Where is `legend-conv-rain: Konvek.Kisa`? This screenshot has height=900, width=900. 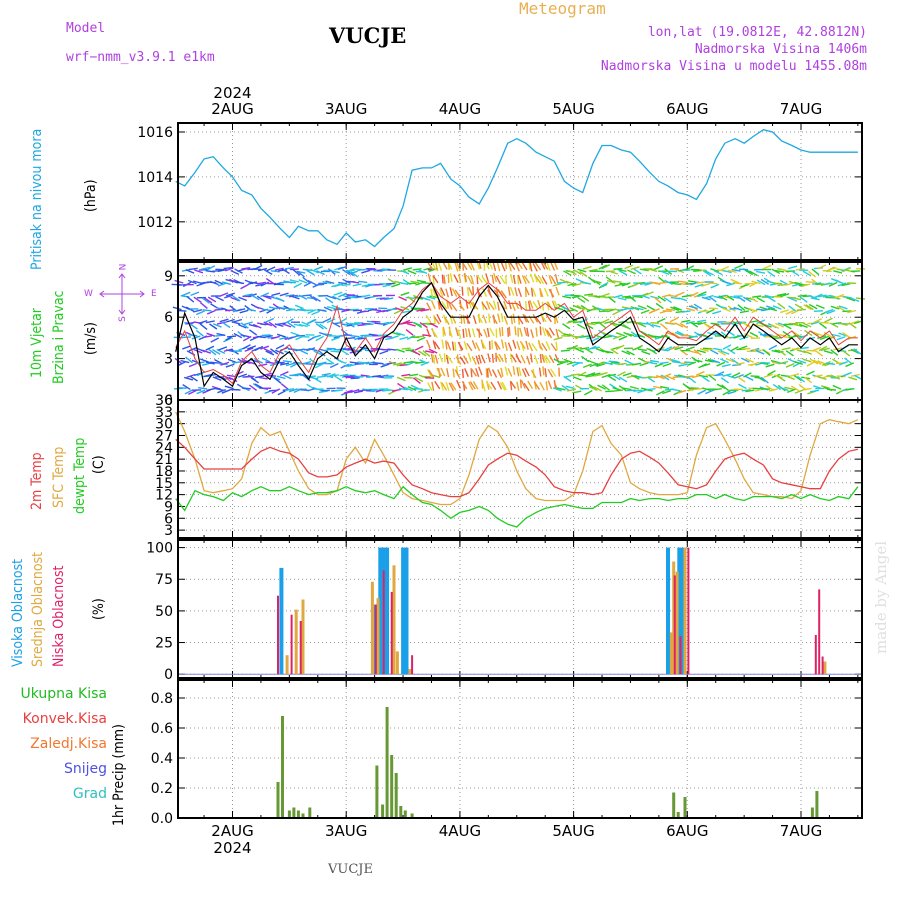 legend-conv-rain: Konvek.Kisa is located at coordinates (64, 719).